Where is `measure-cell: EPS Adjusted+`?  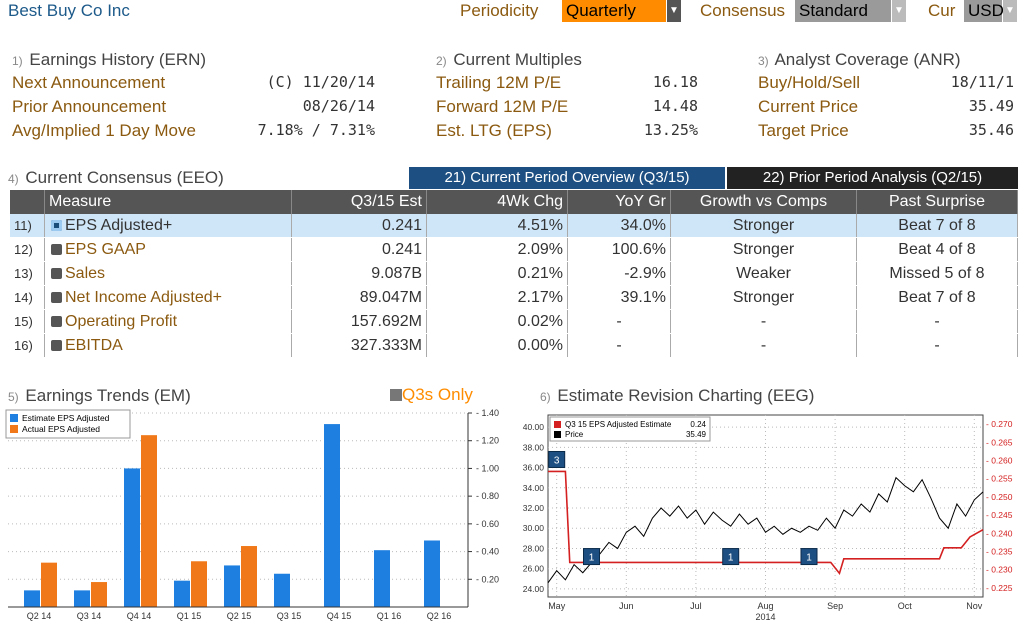
measure-cell: EPS Adjusted+ is located at coordinates (168, 226).